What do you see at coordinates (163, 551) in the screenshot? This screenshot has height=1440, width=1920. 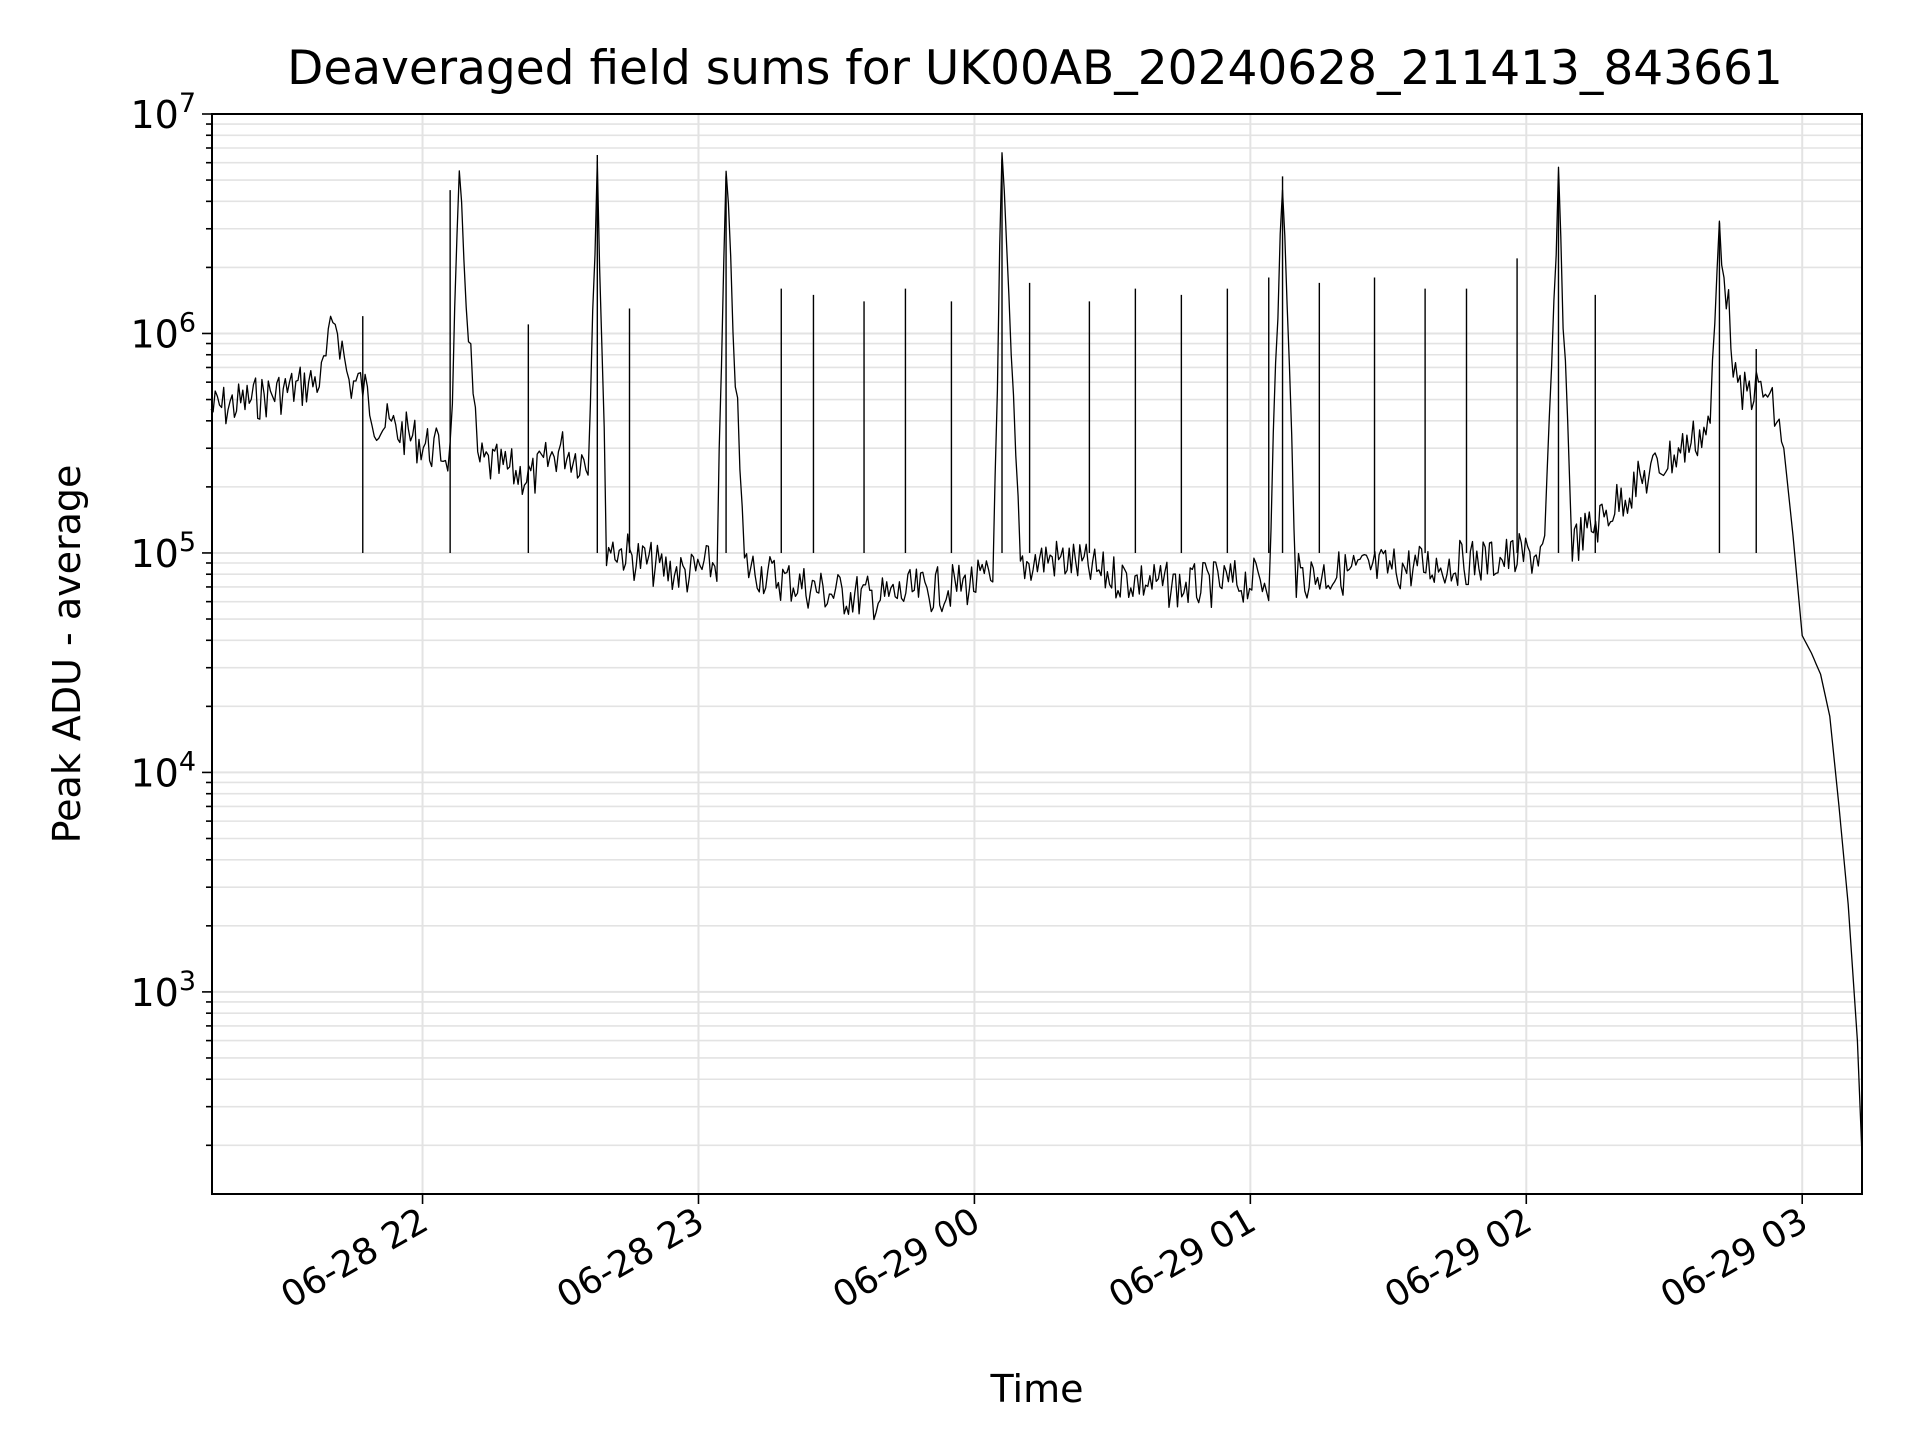 I see `y-tick-label: 105` at bounding box center [163, 551].